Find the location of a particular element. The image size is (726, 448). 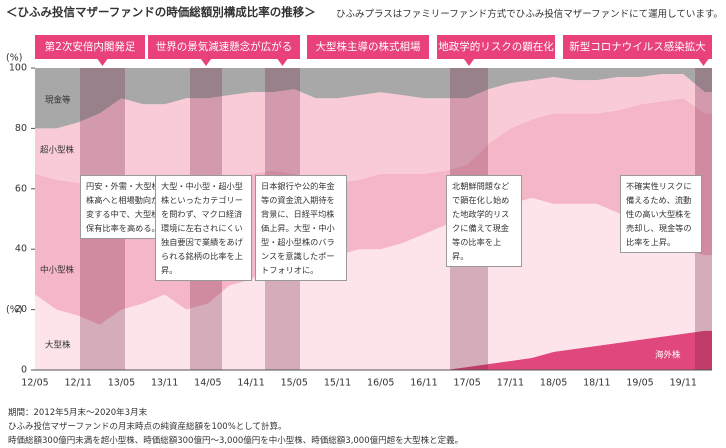

note: 期間：2012年5月末～2020年3月末 is located at coordinates (78, 413).